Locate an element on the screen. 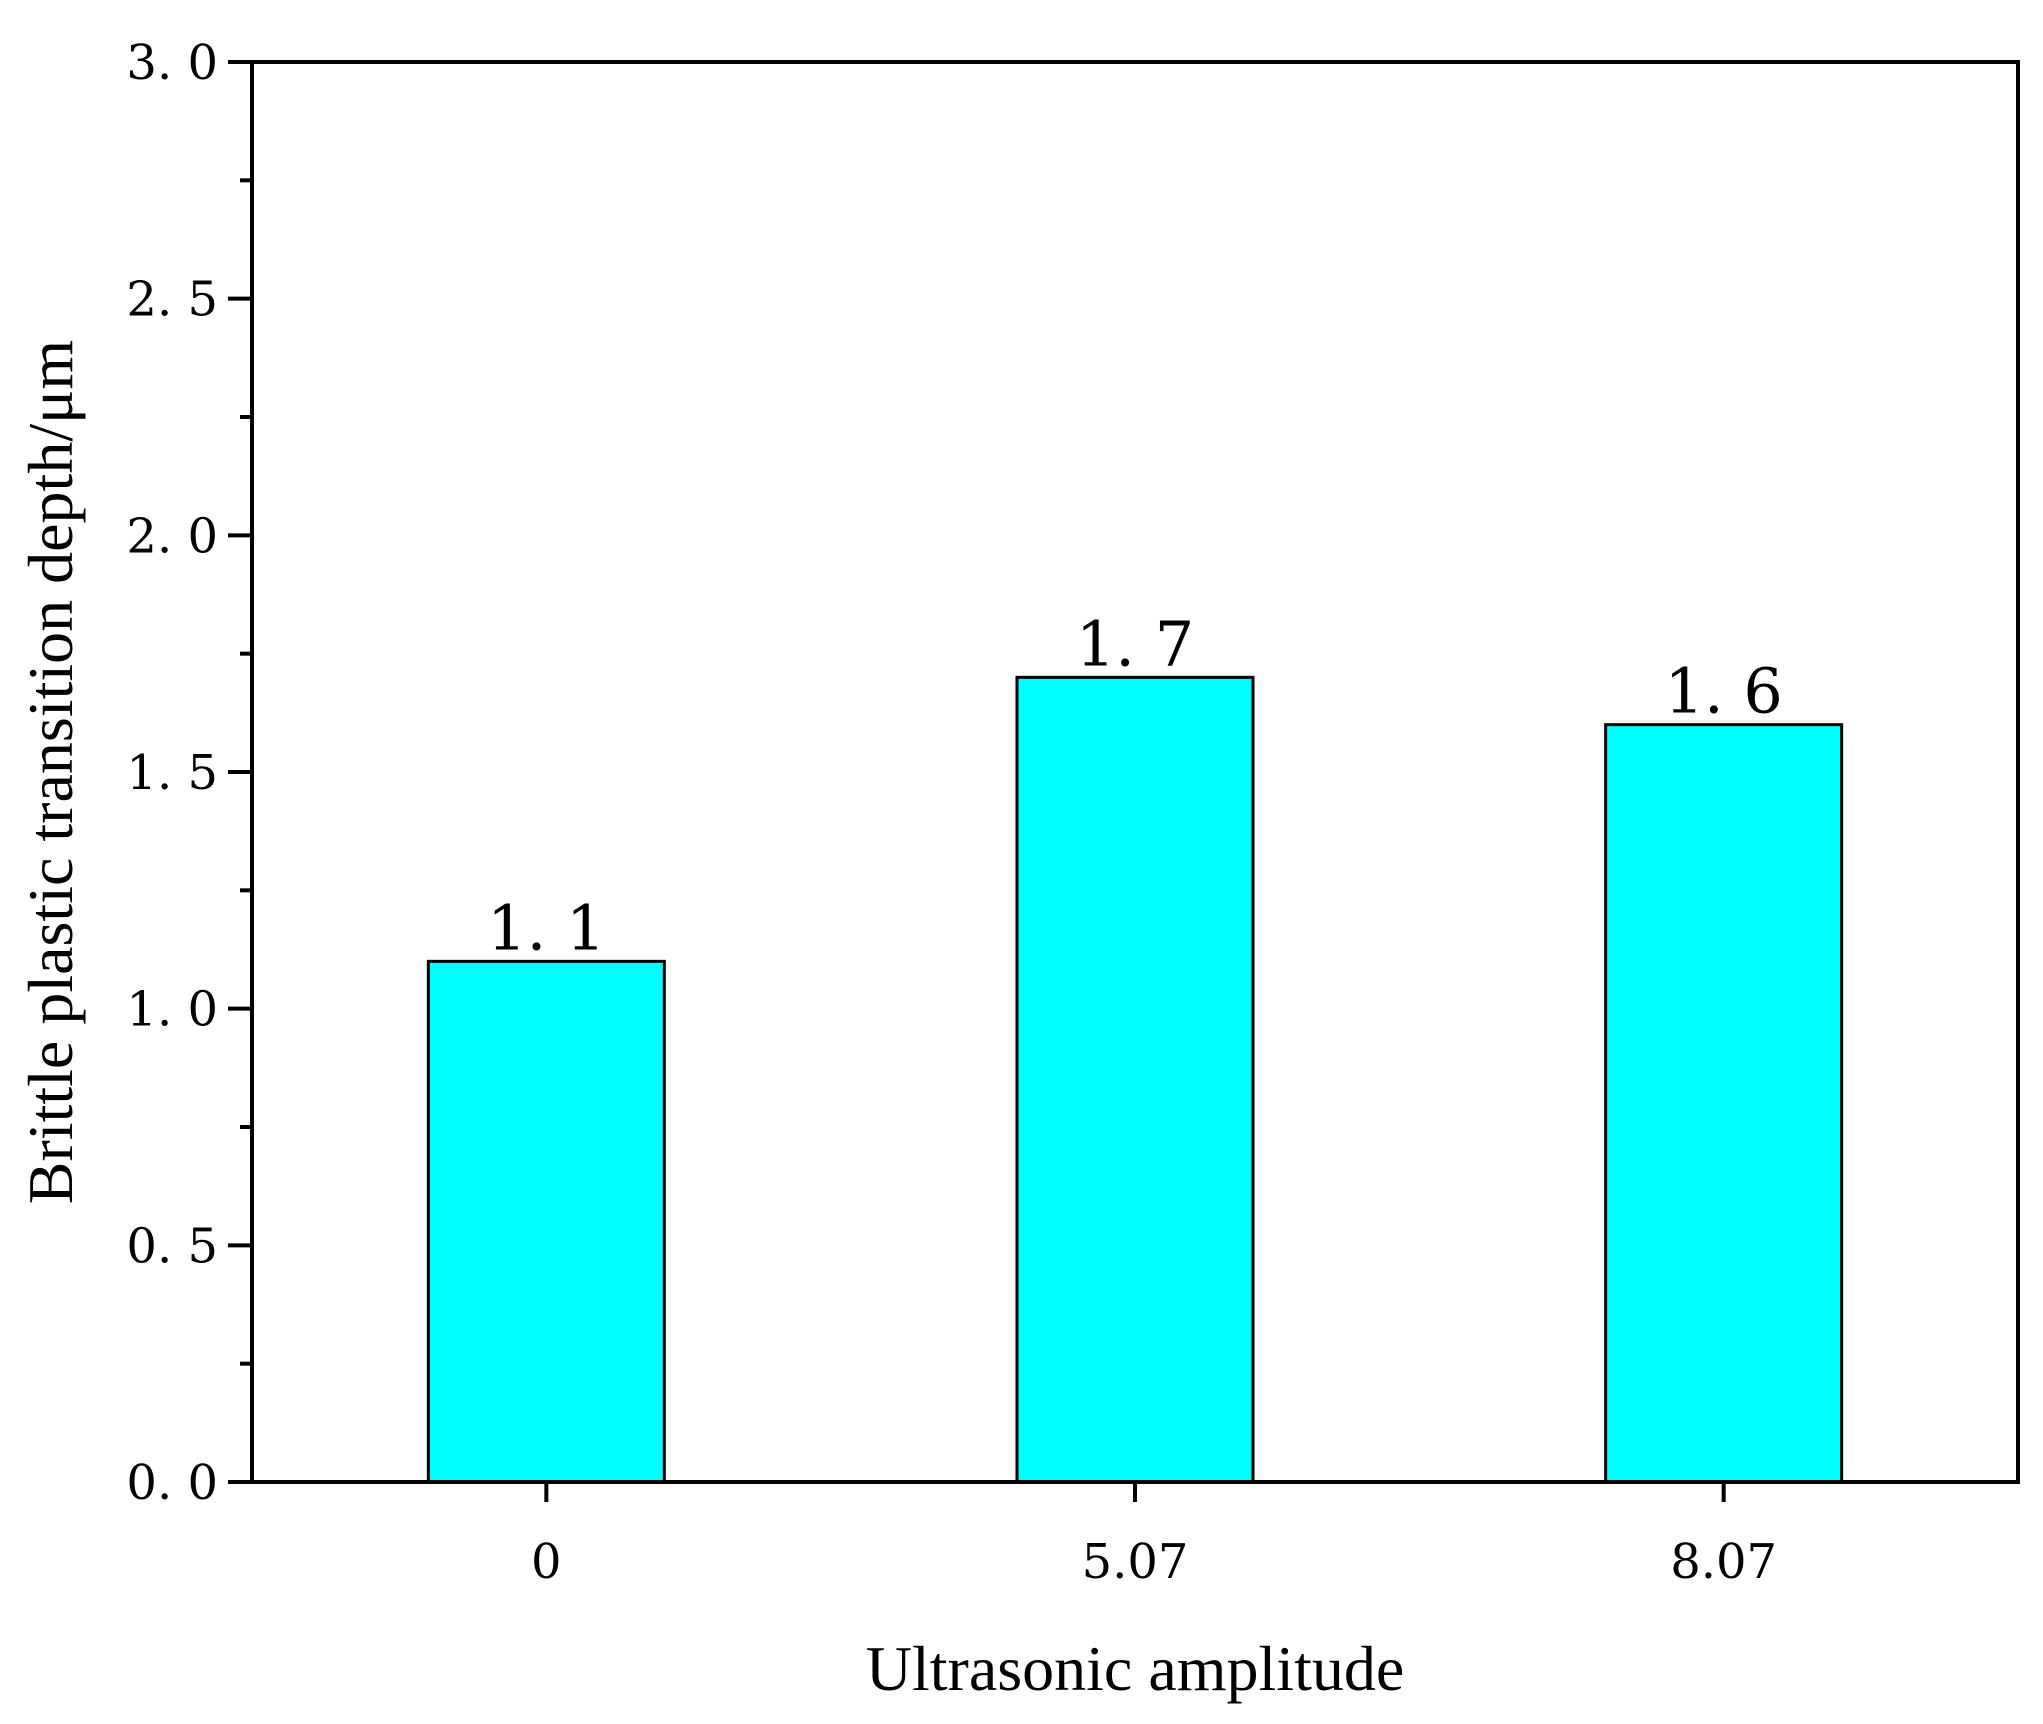 Image resolution: width=2043 pixels, height=1724 pixels. y-tick-label-0: 0. 0 is located at coordinates (172, 1483).